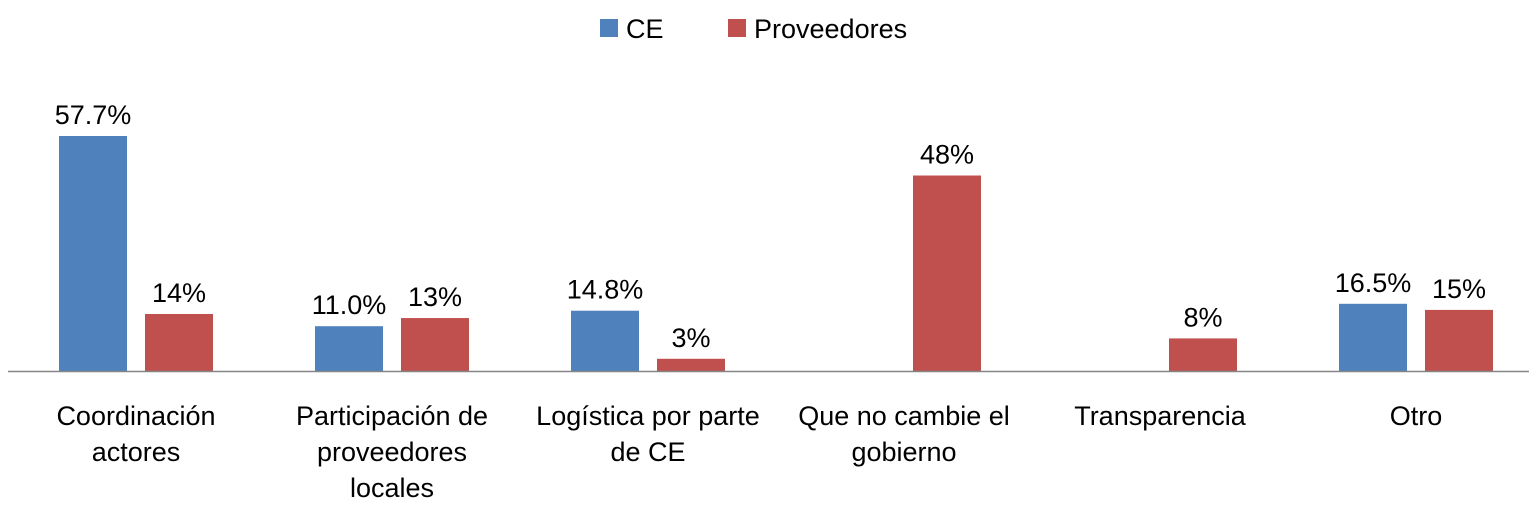  What do you see at coordinates (1202, 317) in the screenshot?
I see `data-label: 8%` at bounding box center [1202, 317].